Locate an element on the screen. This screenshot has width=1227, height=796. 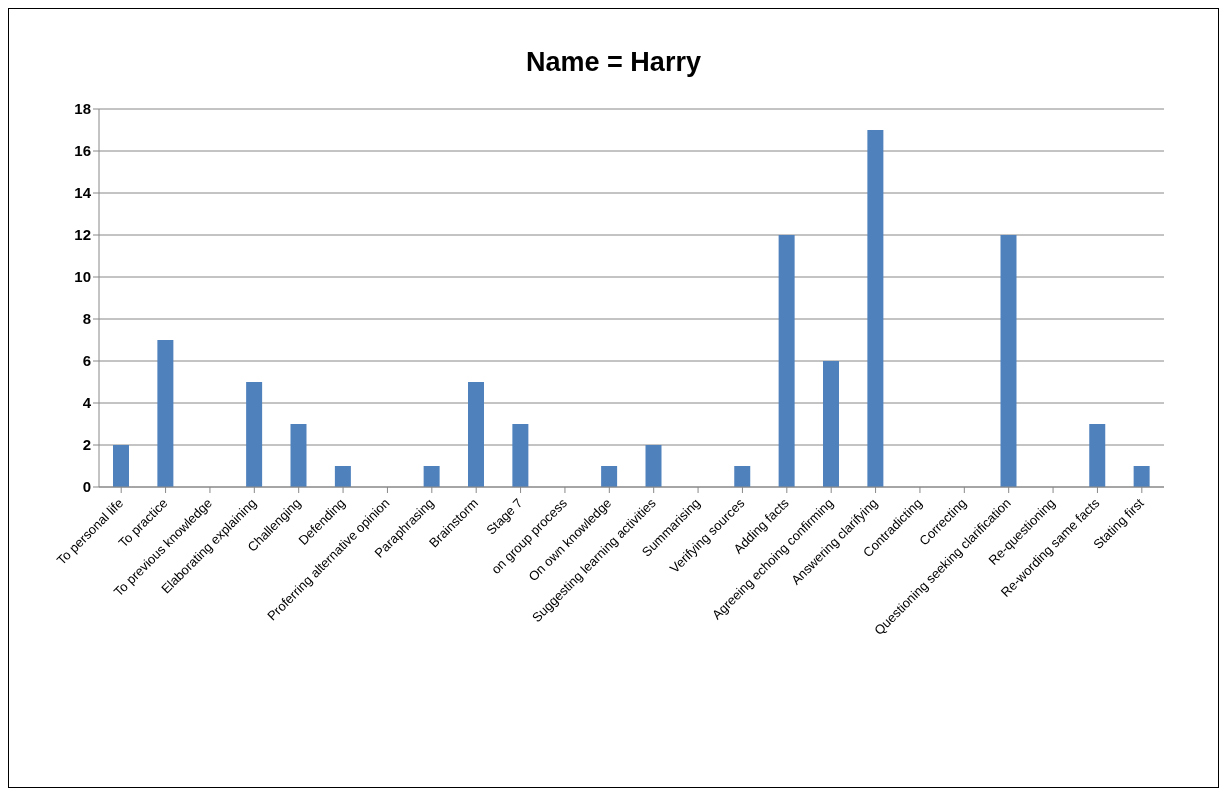
y-tick-label: 16 is located at coordinates (82, 151).